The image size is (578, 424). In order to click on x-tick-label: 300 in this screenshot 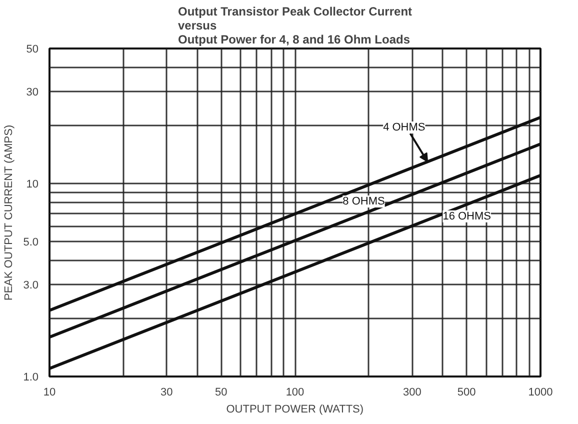, I will do `click(412, 392)`.